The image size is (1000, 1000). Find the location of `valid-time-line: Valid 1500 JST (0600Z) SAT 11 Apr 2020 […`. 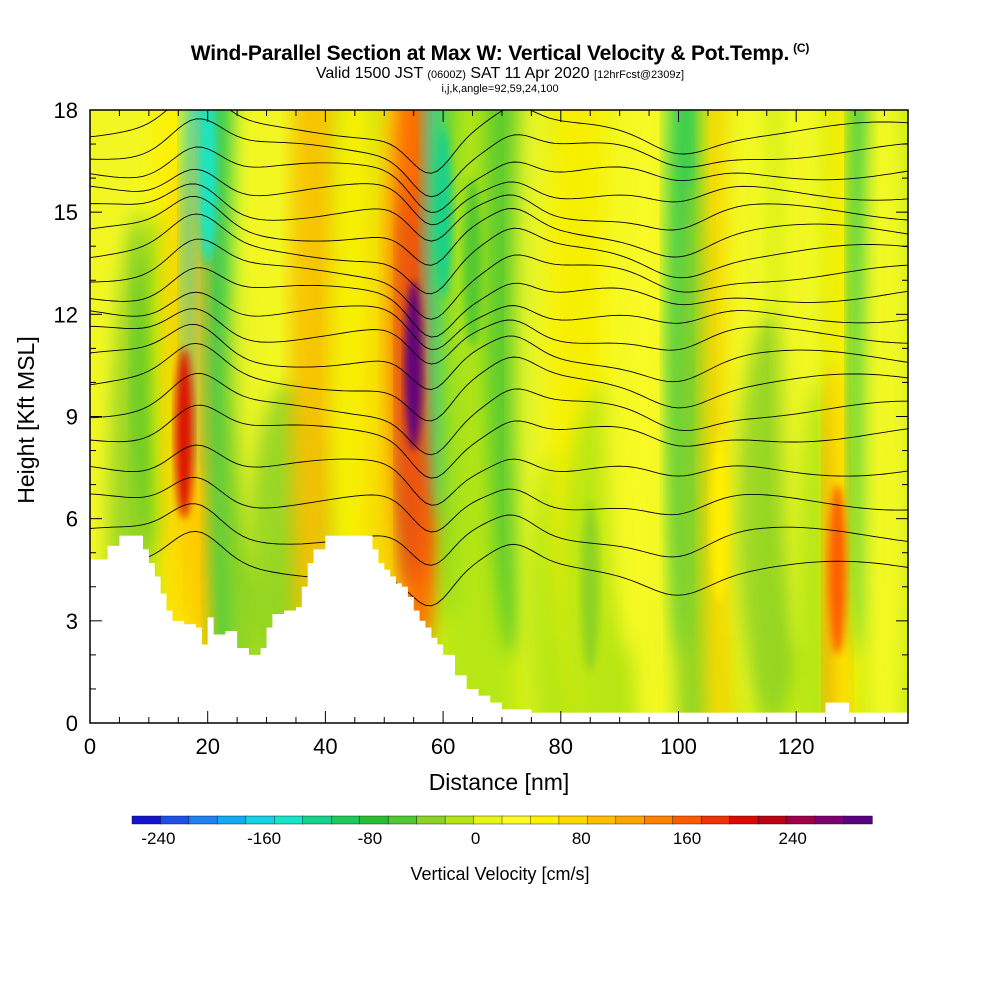

valid-time-line: Valid 1500 JST (0600Z) SAT 11 Apr 2020 [… is located at coordinates (500, 74).